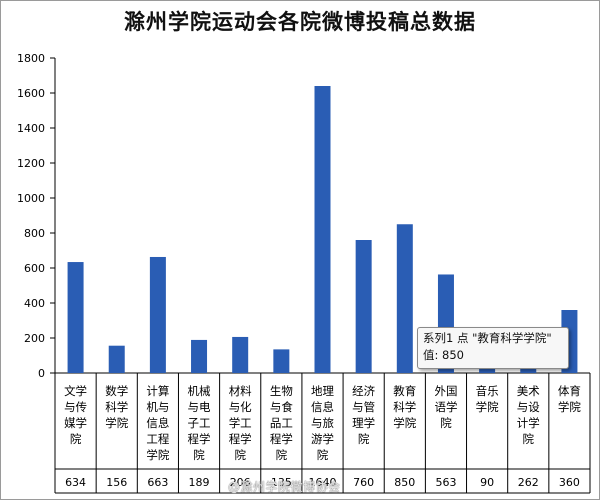  What do you see at coordinates (31, 93) in the screenshot?
I see `y-tick-label: 1600` at bounding box center [31, 93].